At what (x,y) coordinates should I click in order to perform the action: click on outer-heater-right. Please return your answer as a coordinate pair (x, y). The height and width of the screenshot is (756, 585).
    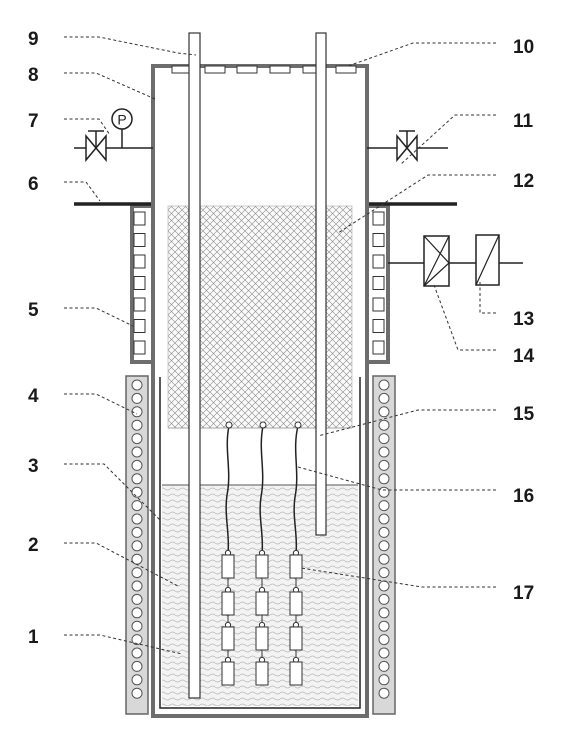
    Looking at the image, I should click on (384, 545).